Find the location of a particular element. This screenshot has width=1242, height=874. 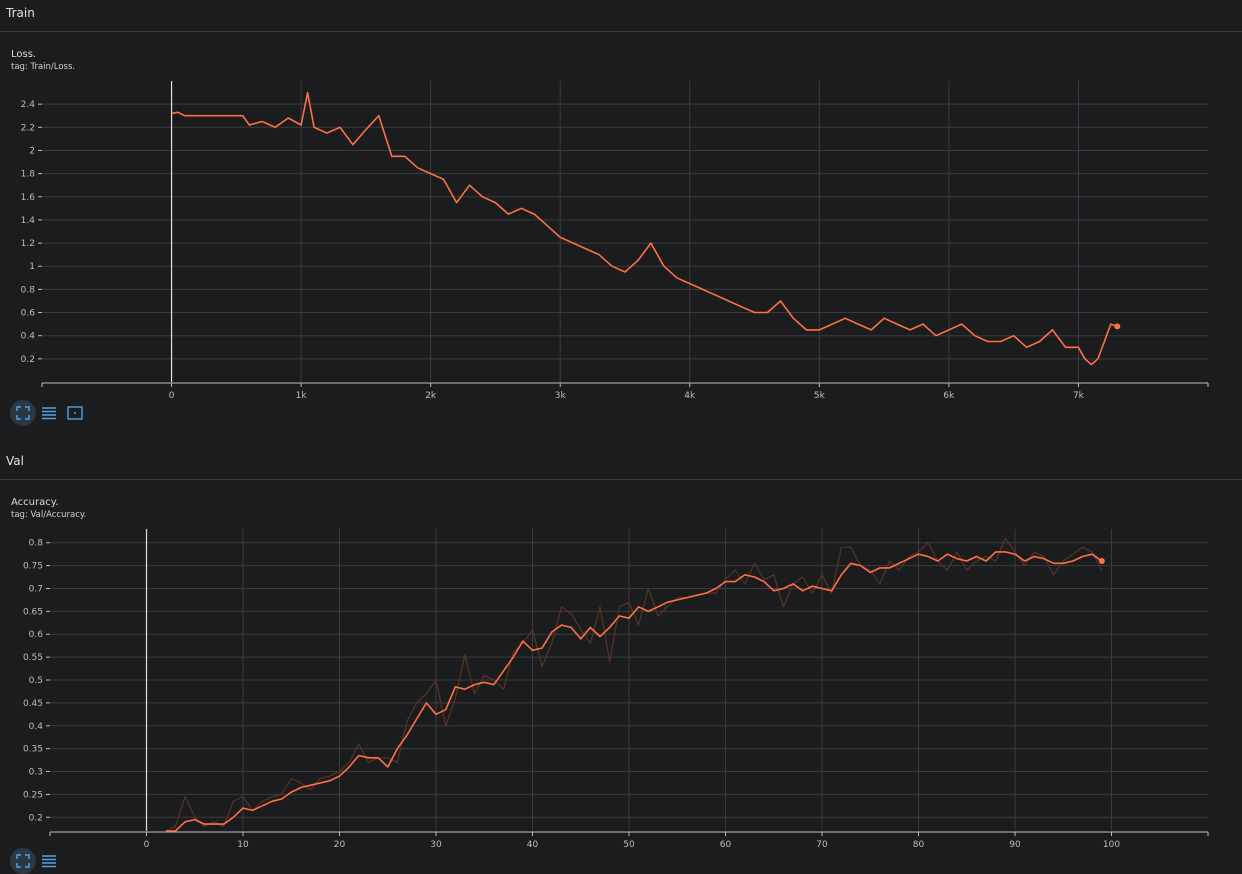

val-section-header: Val is located at coordinates (621, 464).